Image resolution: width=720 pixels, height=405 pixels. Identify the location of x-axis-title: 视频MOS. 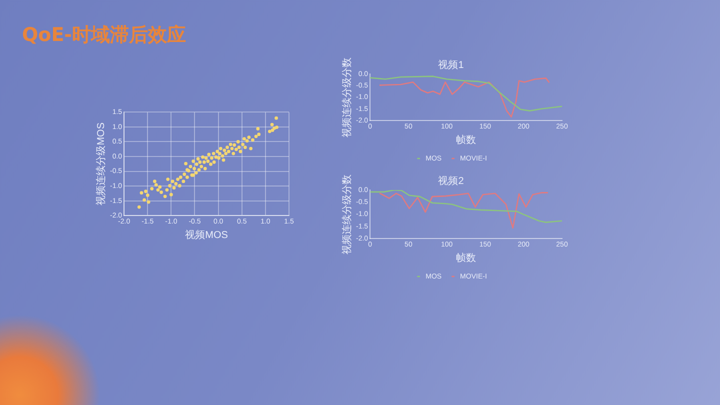
(206, 234).